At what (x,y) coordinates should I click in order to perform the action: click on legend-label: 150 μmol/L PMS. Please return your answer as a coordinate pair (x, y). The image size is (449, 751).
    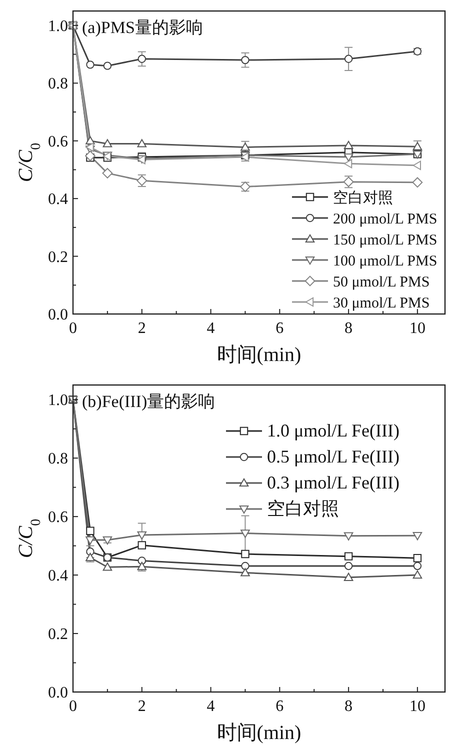
    Looking at the image, I should click on (385, 240).